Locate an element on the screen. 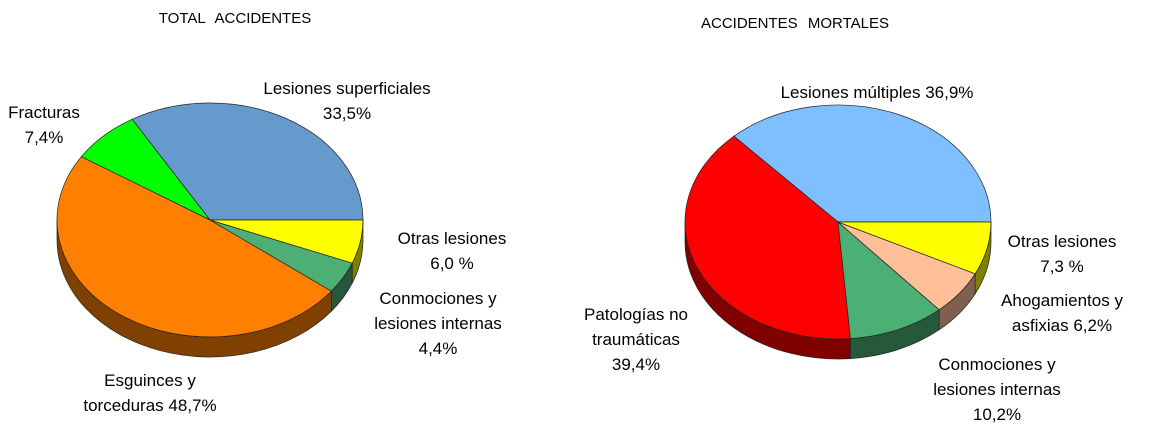  slice-label: Conmociones y lesiones internas 4,4% is located at coordinates (438, 323).